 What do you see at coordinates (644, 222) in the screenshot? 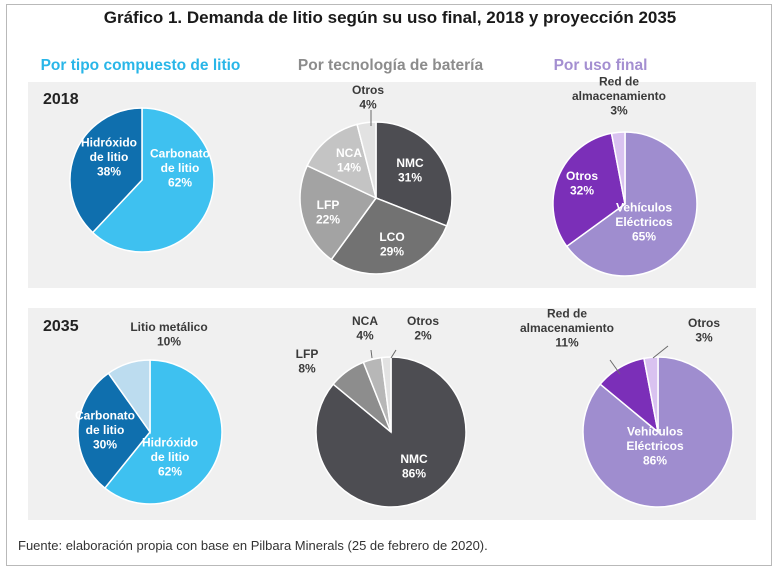
I see `slice-label: Vehículos Eléctricos 65%` at bounding box center [644, 222].